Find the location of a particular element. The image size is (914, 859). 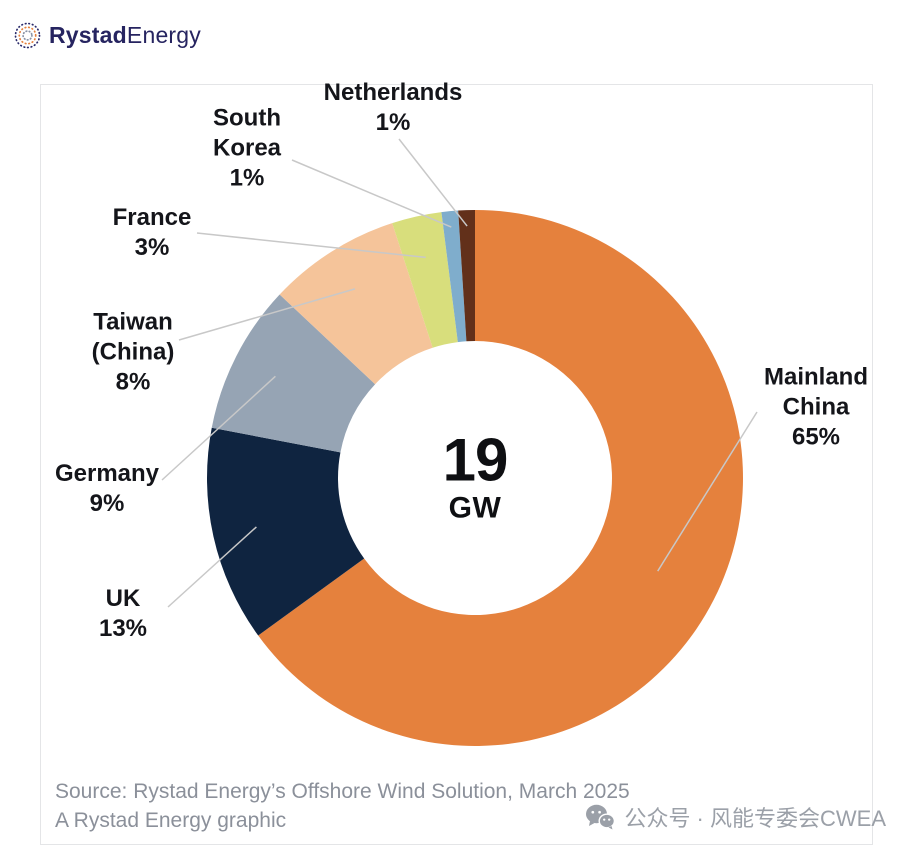

globe-dotted-icon is located at coordinates (27, 35).